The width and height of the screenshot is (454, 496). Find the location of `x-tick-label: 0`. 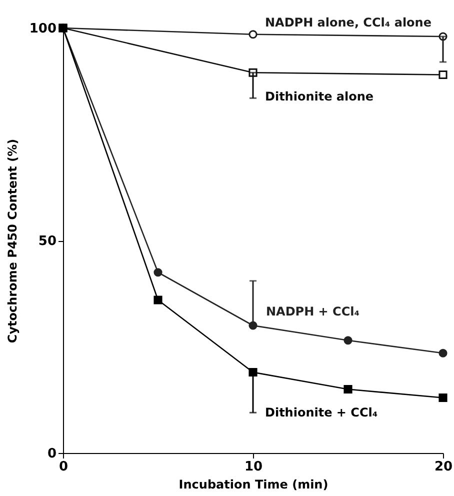

x-tick-label: 0 is located at coordinates (63, 467).